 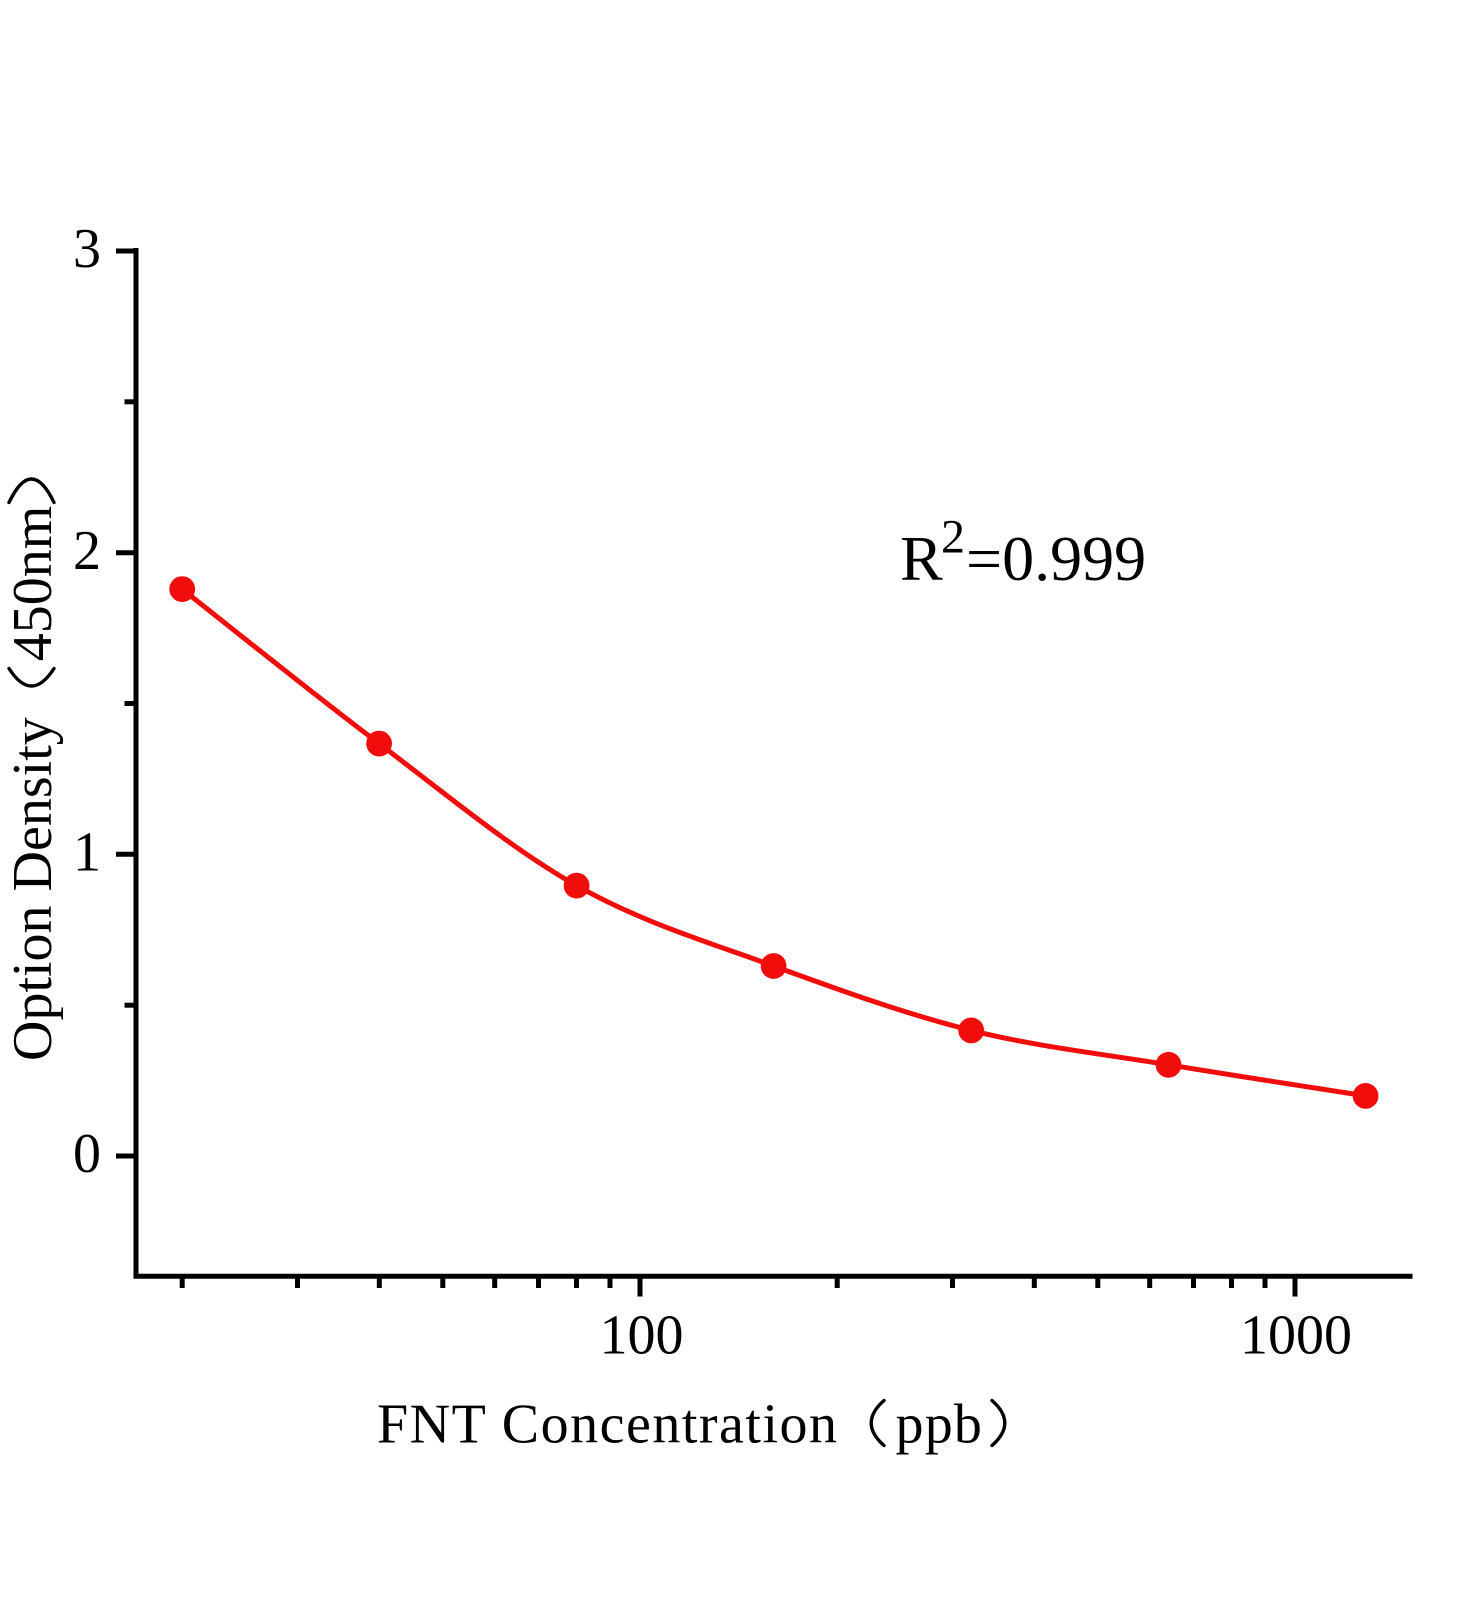 What do you see at coordinates (642, 1336) in the screenshot?
I see `svg-text: 100` at bounding box center [642, 1336].